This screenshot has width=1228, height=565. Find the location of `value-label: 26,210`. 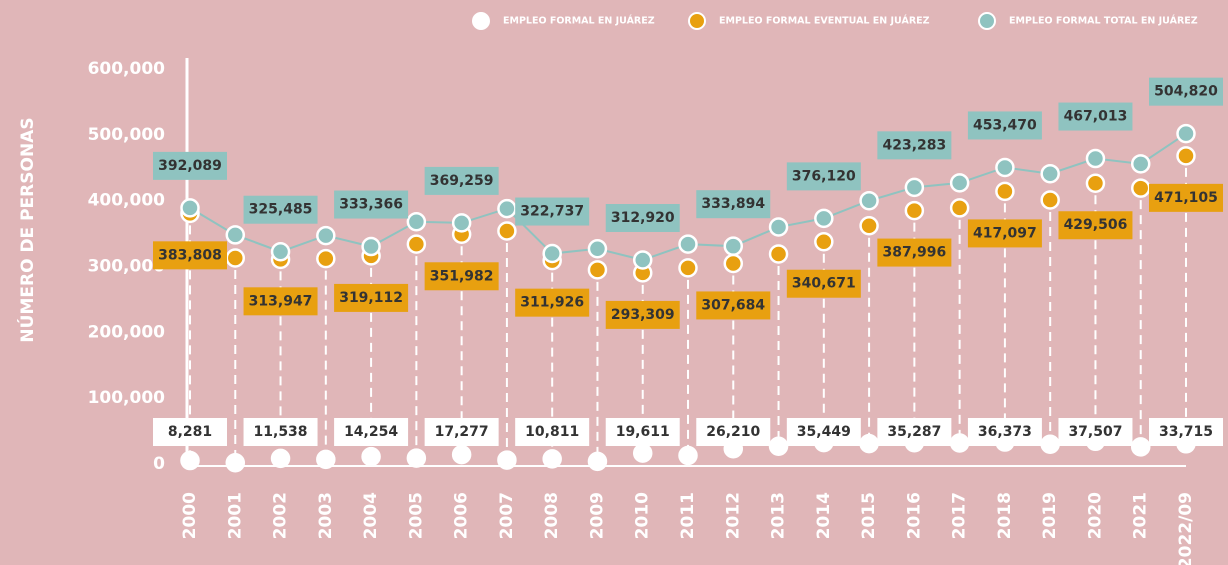

value-label: 26,210 is located at coordinates (733, 432).